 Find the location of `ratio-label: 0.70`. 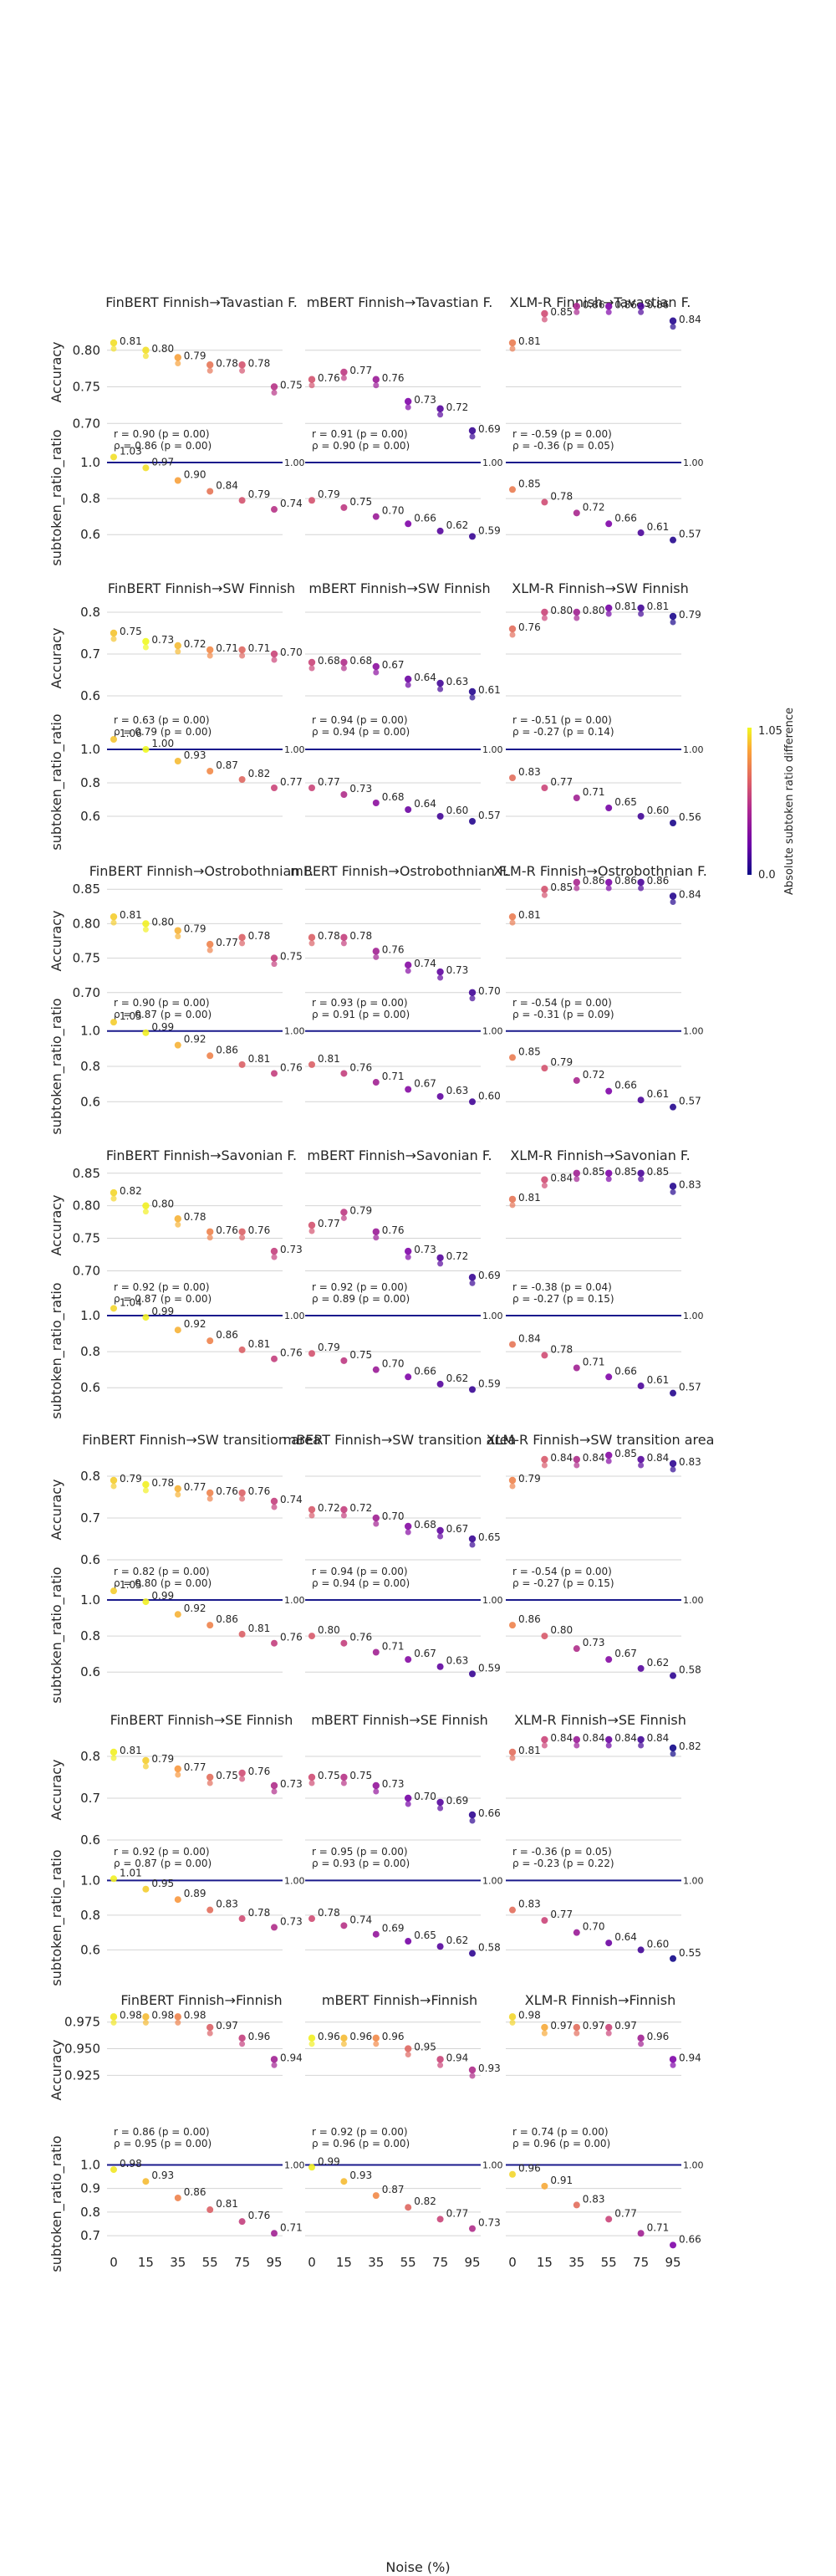

ratio-label: 0.70 is located at coordinates (393, 1364).